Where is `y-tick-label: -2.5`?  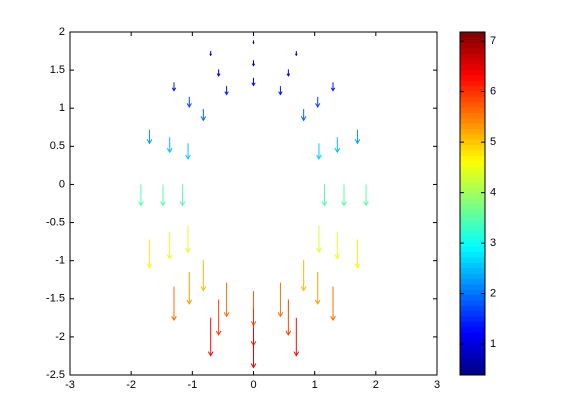 y-tick-label: -2.5 is located at coordinates (55, 375).